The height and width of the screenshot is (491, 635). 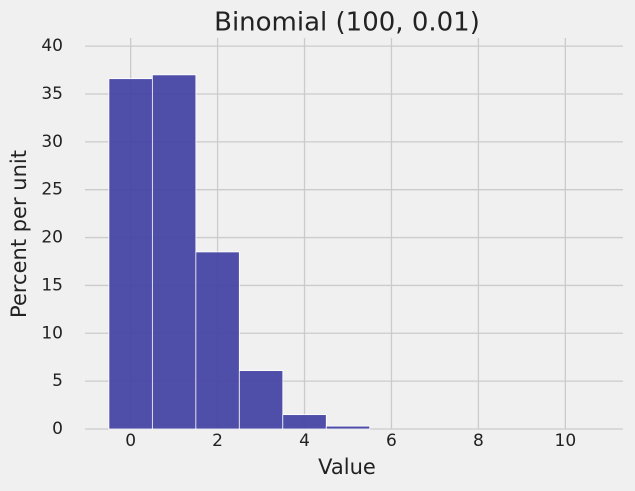 I want to click on y-tick-label: 25, so click(x=52, y=190).